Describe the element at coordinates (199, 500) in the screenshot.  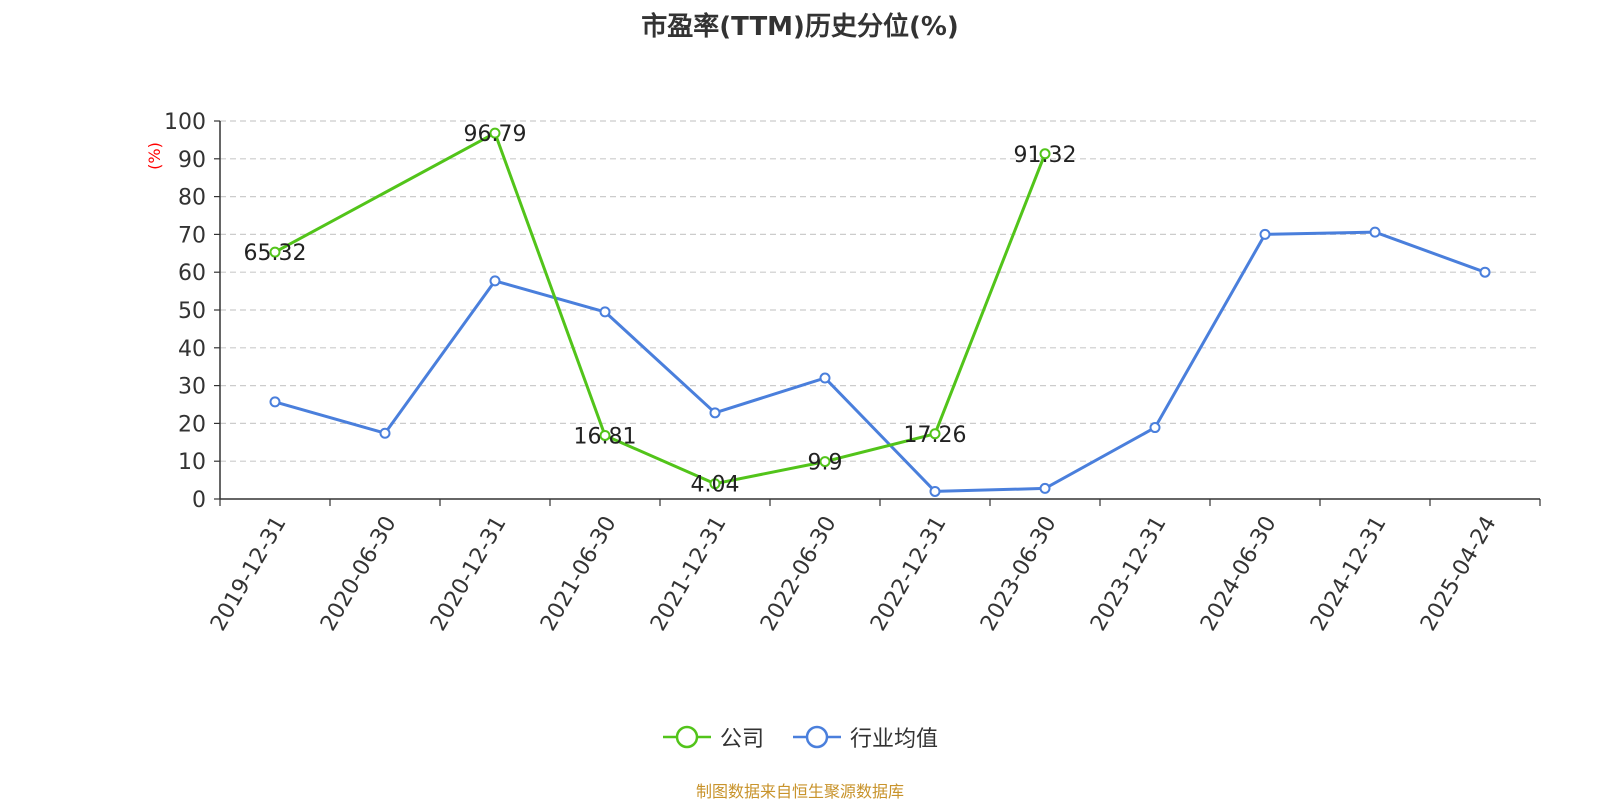
I see `y-tick-label: 0` at that location.